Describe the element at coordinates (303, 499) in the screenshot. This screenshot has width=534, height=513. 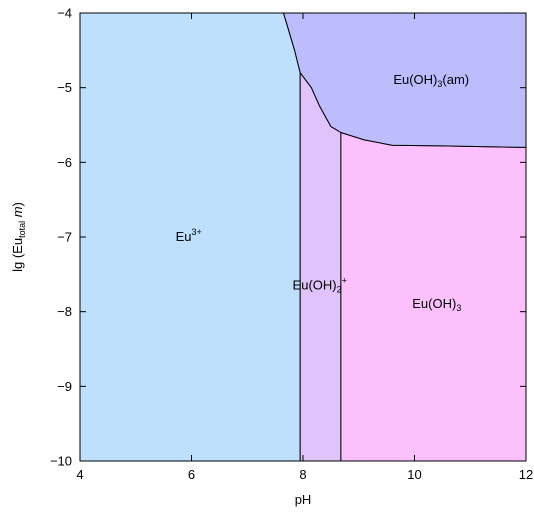
I see `x-axis-title: pH` at that location.